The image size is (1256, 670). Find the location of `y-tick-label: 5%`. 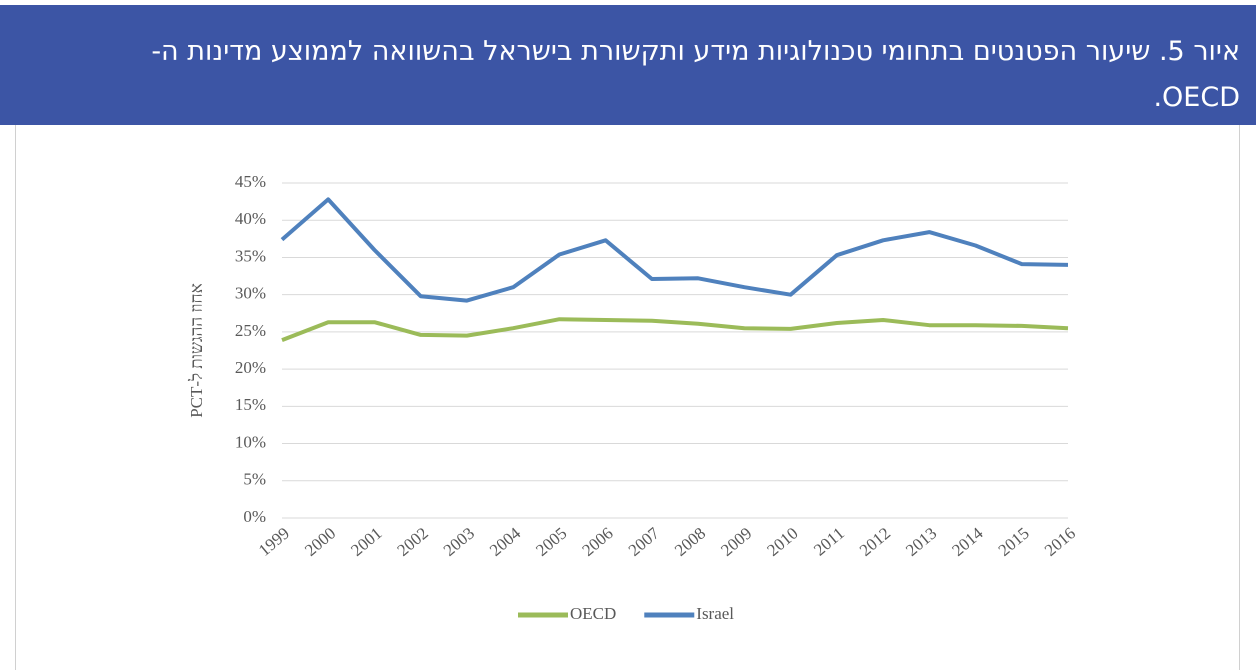

y-tick-label: 5% is located at coordinates (254, 479).